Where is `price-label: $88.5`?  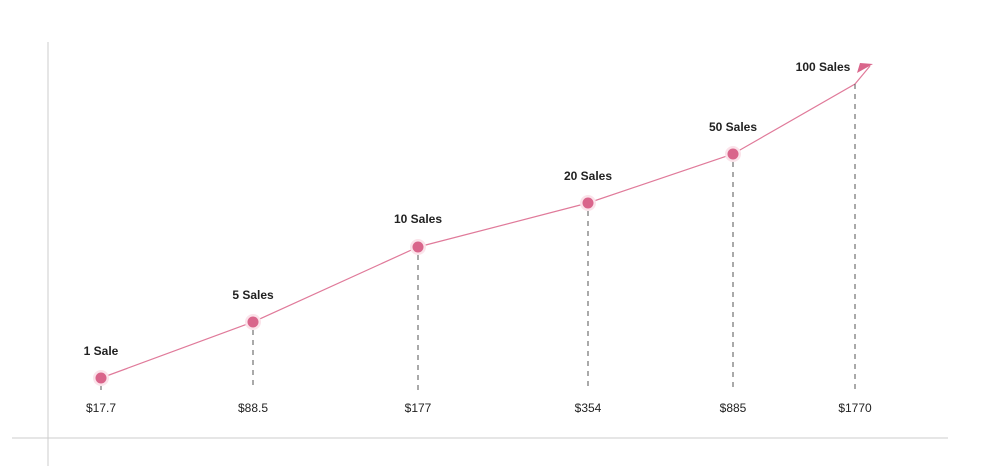
price-label: $88.5 is located at coordinates (253, 408).